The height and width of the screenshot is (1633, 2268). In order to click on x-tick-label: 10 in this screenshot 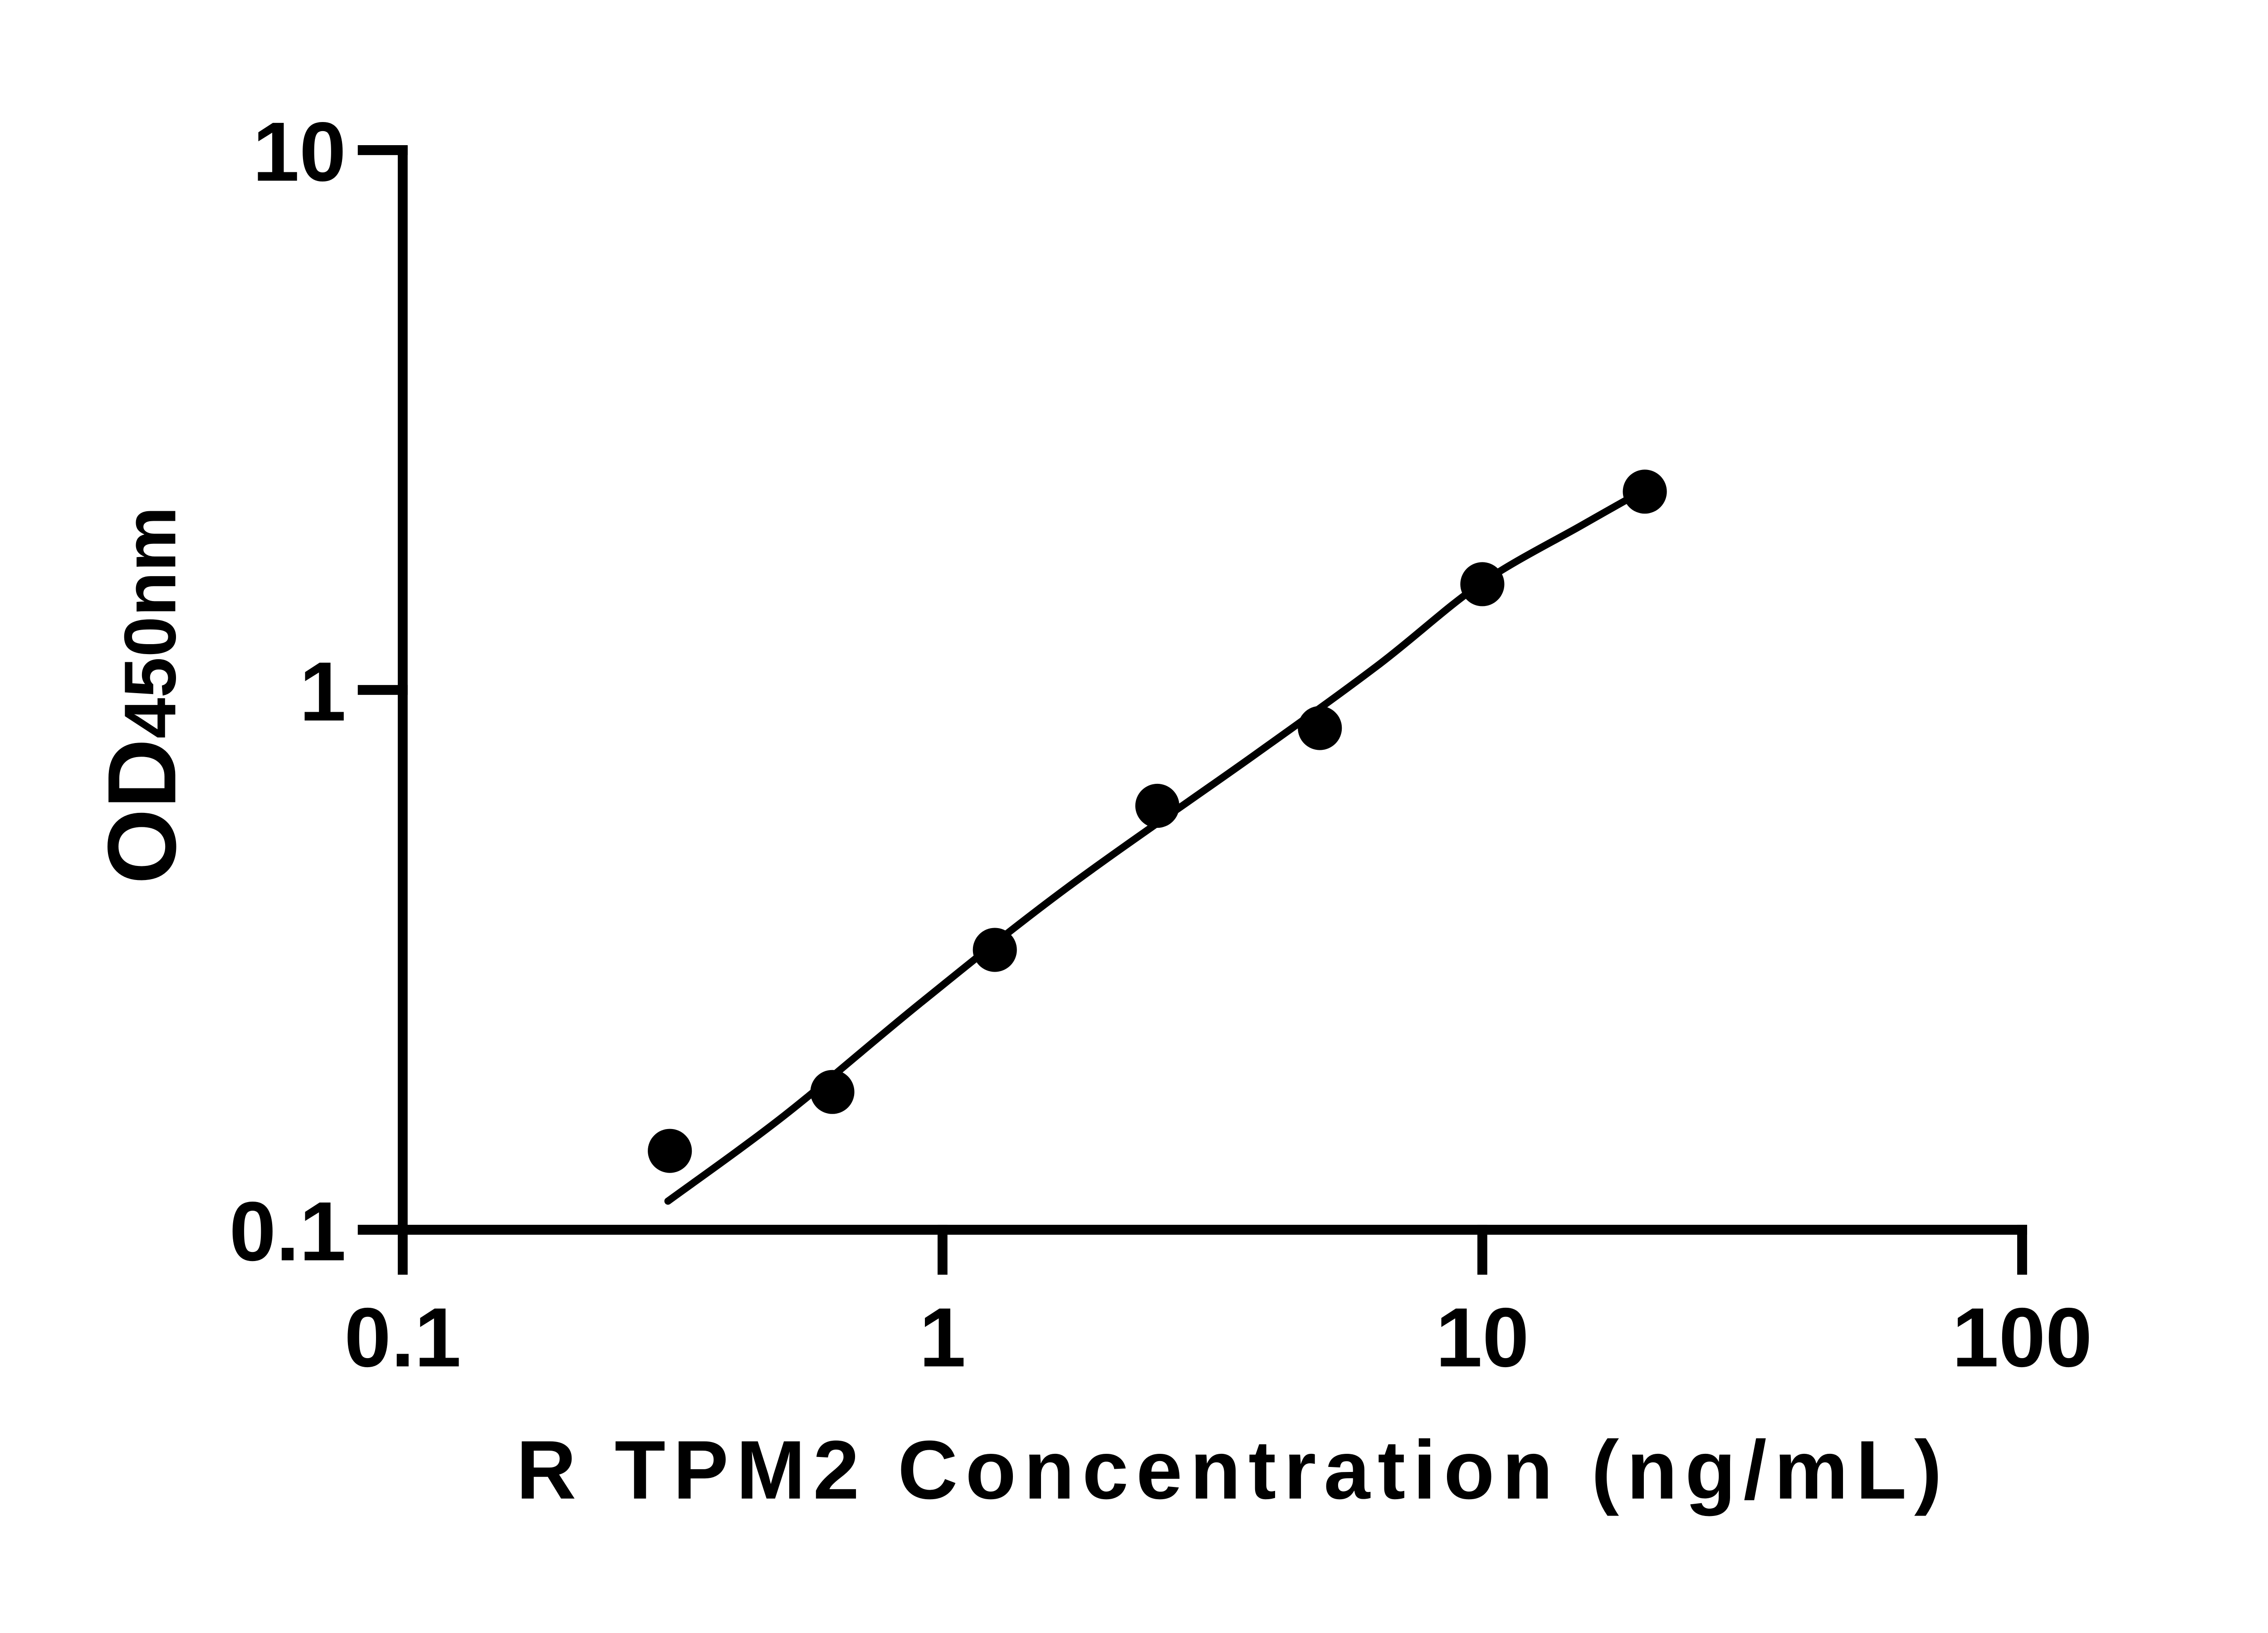, I will do `click(1483, 1337)`.